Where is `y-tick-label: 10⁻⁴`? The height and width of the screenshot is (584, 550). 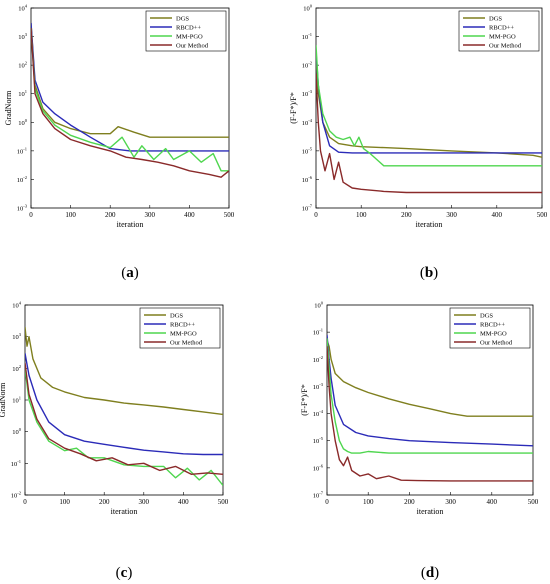
y-tick-label: 10⁻⁴ is located at coordinates (307, 122).